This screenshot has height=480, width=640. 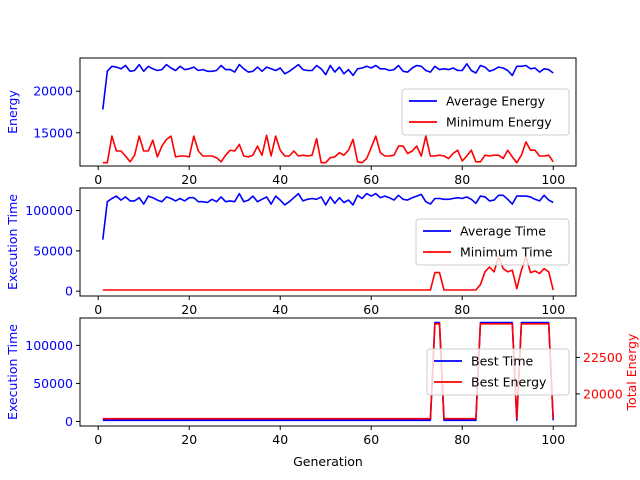 What do you see at coordinates (509, 382) in the screenshot?
I see `legend-label: Best Energy` at bounding box center [509, 382].